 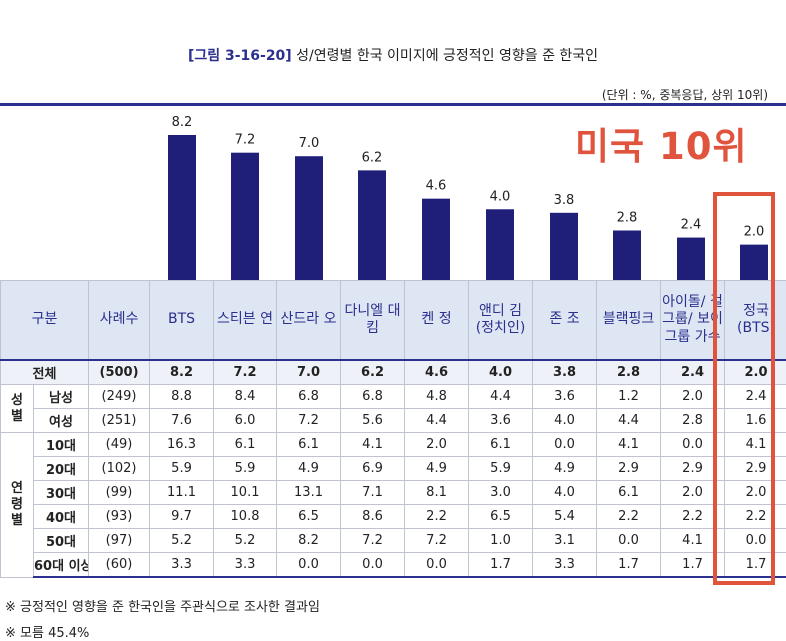 I want to click on table-cell: 11.1, so click(x=182, y=493).